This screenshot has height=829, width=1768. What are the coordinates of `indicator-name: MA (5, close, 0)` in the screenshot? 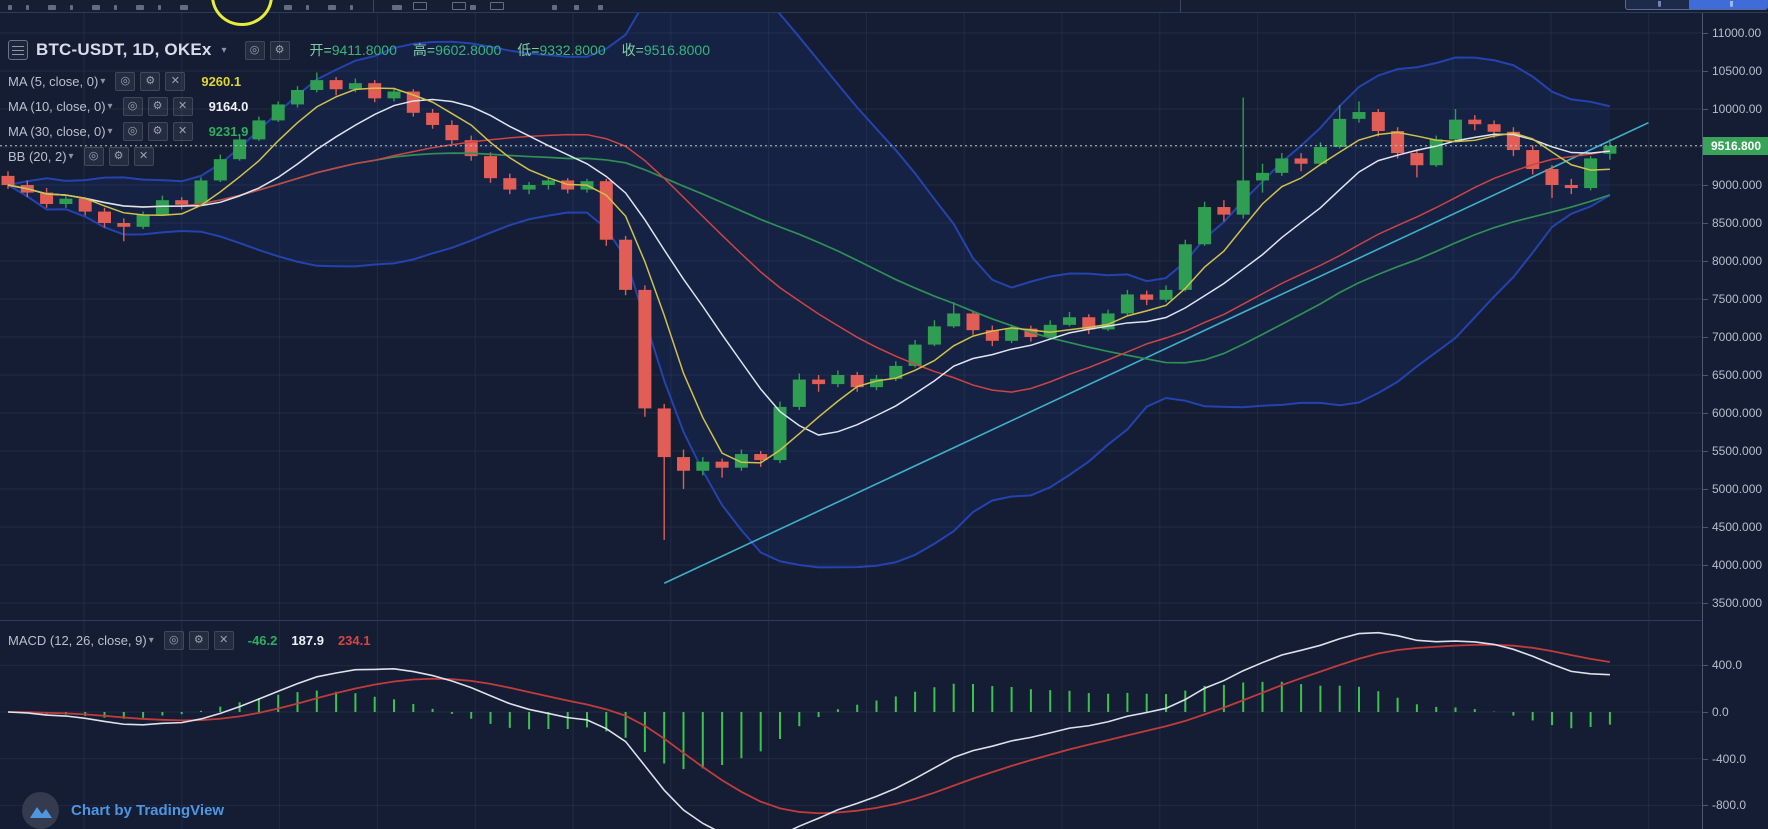 It's located at (53, 81).